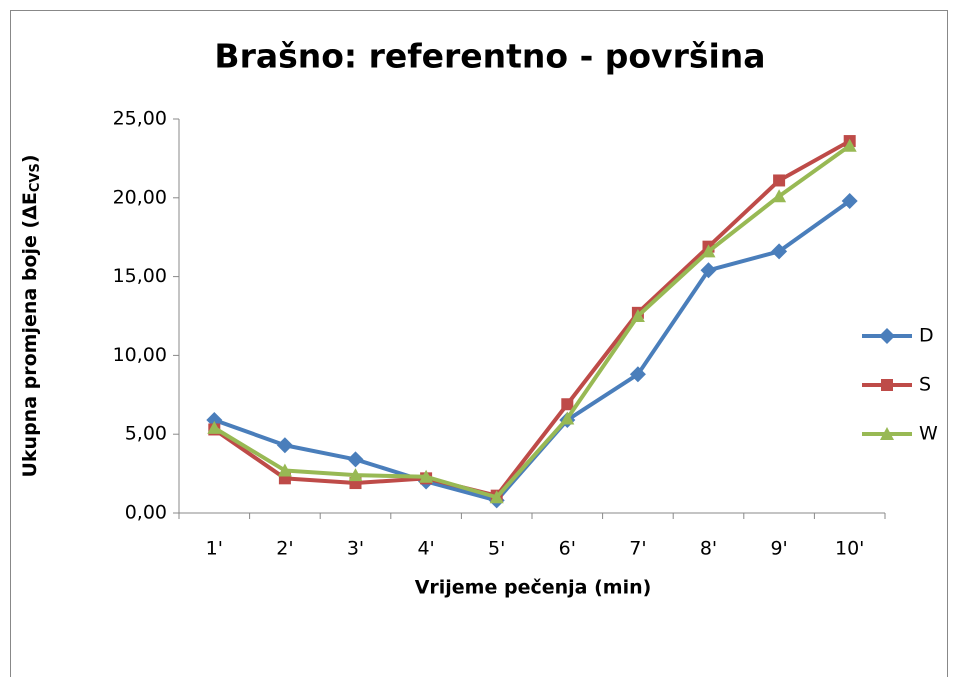 This screenshot has height=681, width=958. What do you see at coordinates (567, 549) in the screenshot?
I see `x-tick-label: 6'` at bounding box center [567, 549].